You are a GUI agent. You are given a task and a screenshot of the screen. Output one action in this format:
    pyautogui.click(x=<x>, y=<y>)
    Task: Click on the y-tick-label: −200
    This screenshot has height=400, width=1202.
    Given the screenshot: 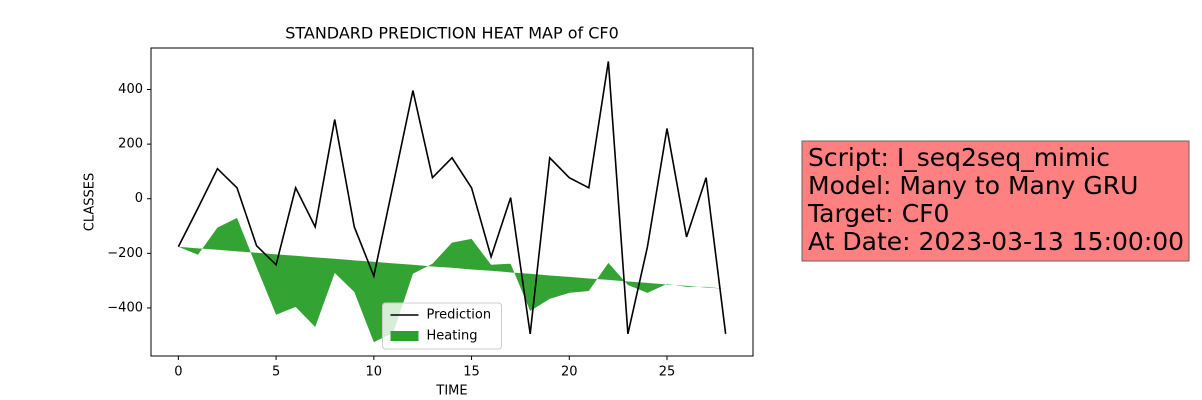 What is the action you would take?
    pyautogui.click(x=125, y=253)
    